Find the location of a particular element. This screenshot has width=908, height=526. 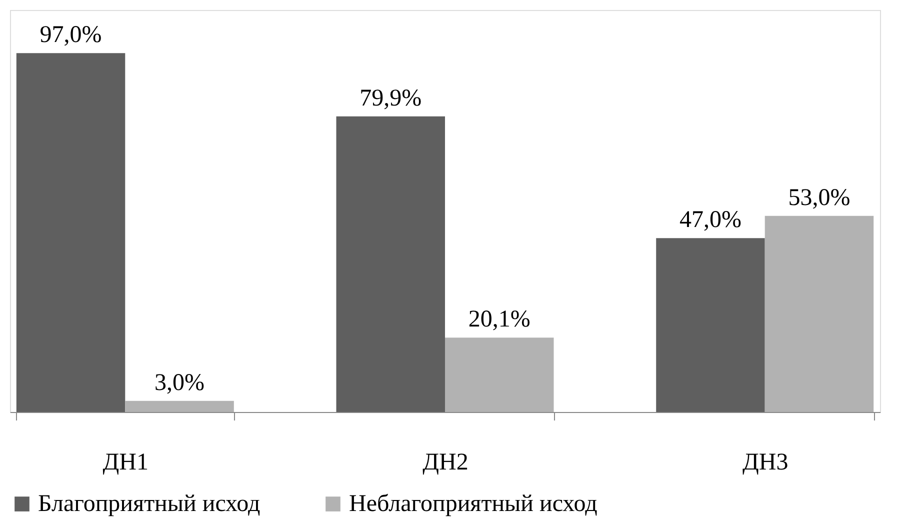

data-label: 53,0% is located at coordinates (819, 197).